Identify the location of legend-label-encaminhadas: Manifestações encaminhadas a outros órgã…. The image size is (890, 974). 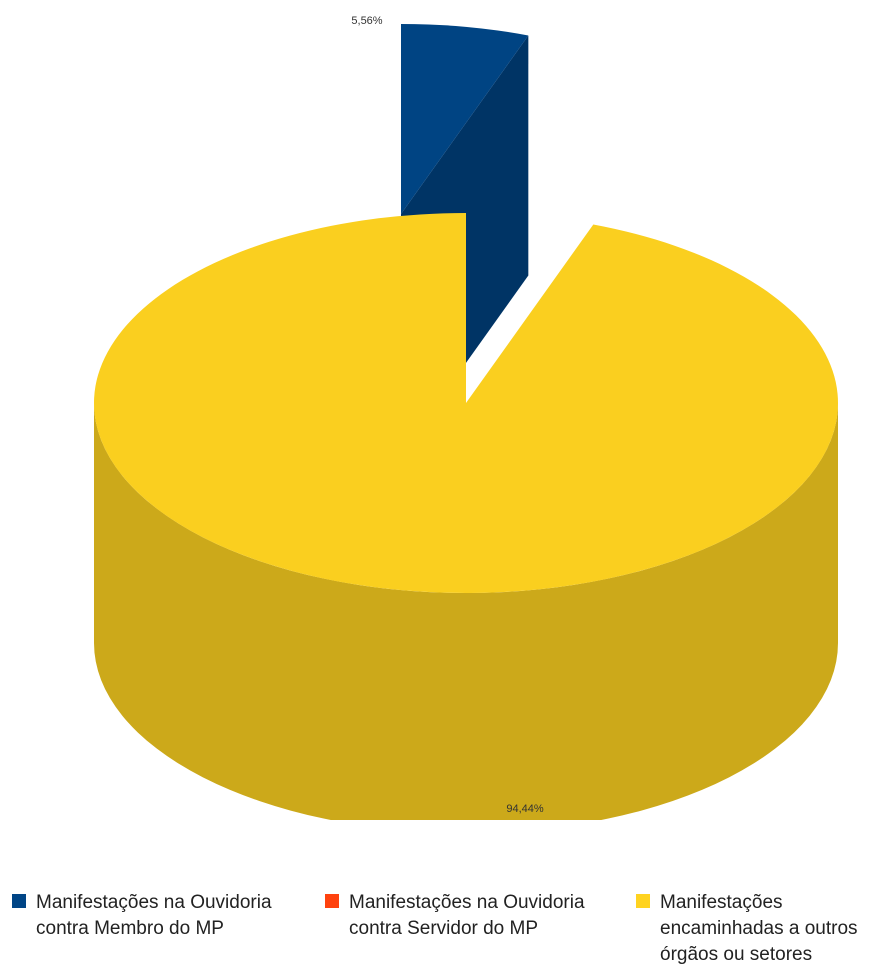
(759, 928).